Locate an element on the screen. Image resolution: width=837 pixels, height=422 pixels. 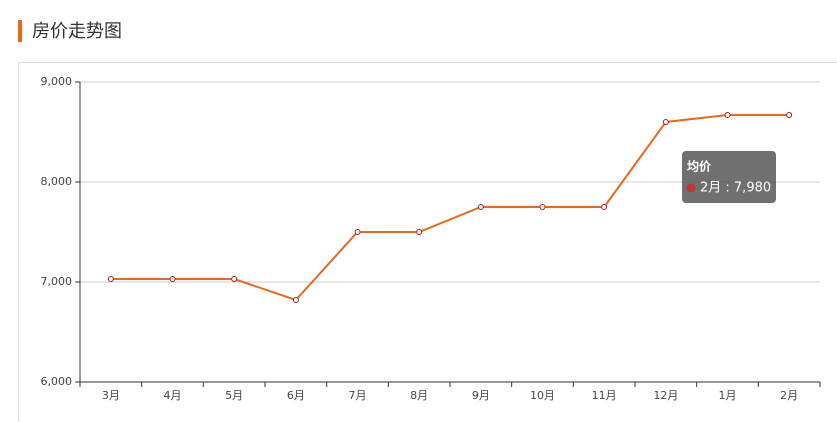
x-tick-label: 6月 is located at coordinates (296, 395).